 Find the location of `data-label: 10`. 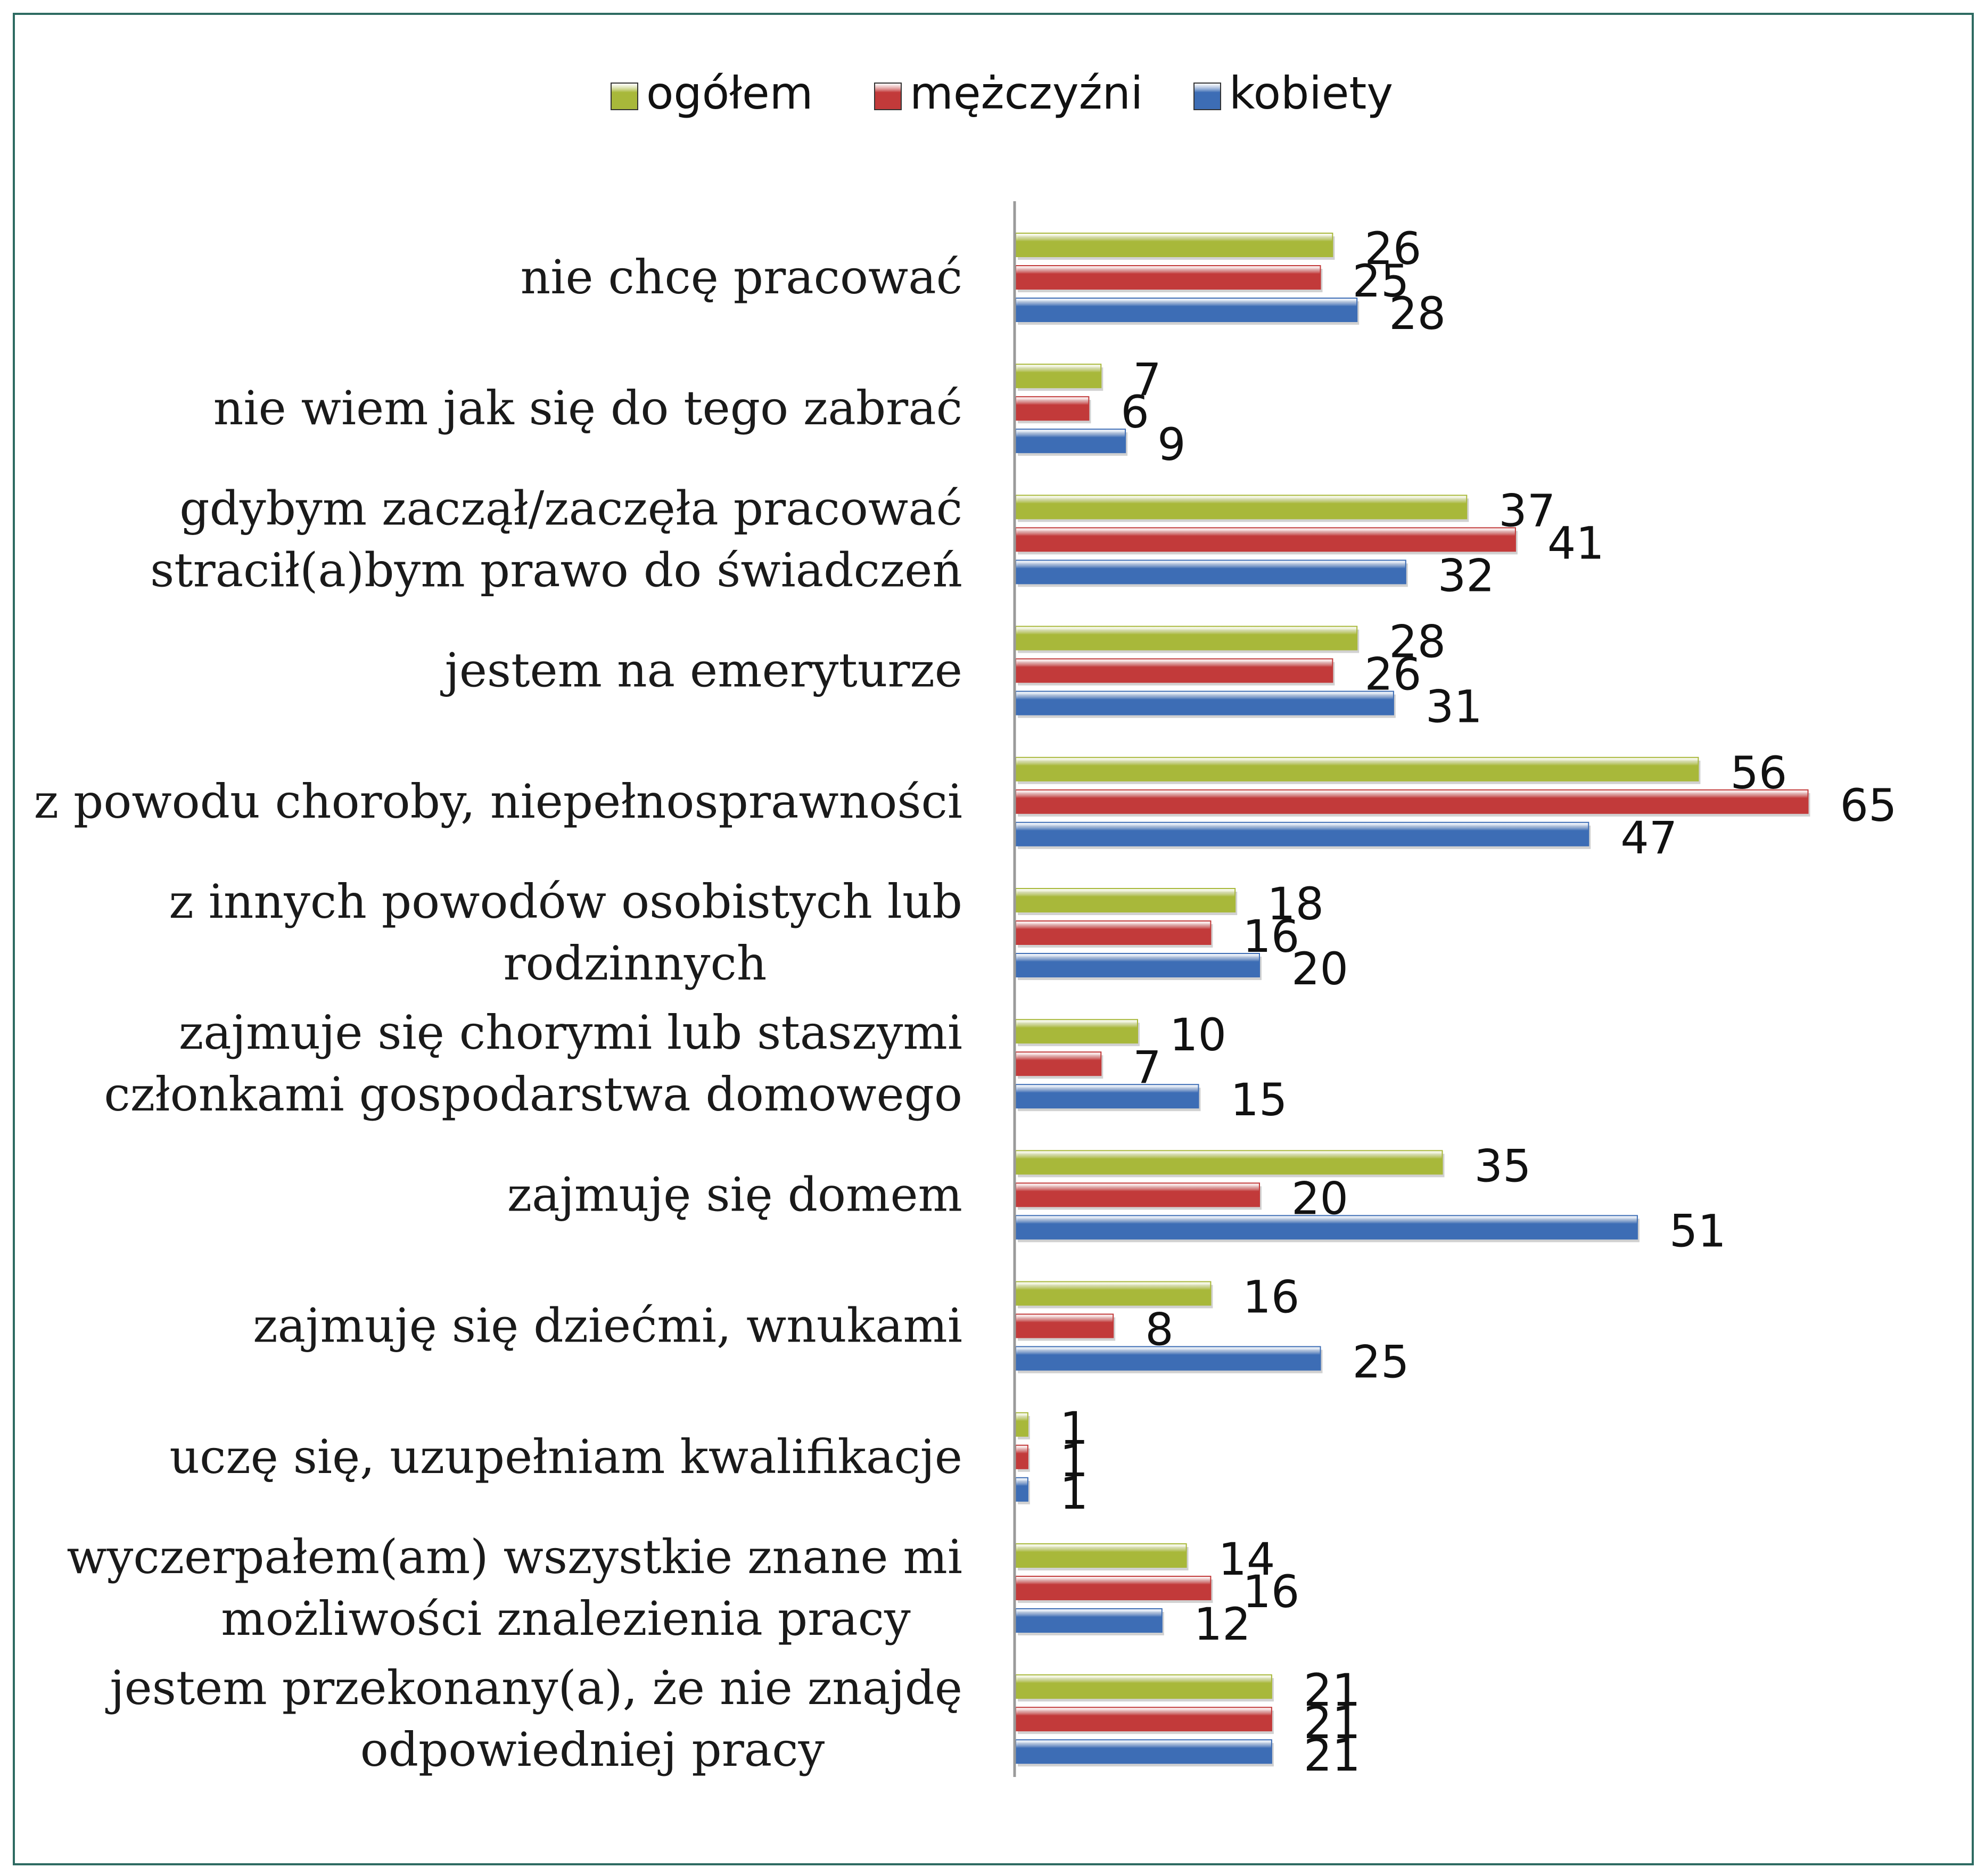

data-label: 10 is located at coordinates (1197, 1035).